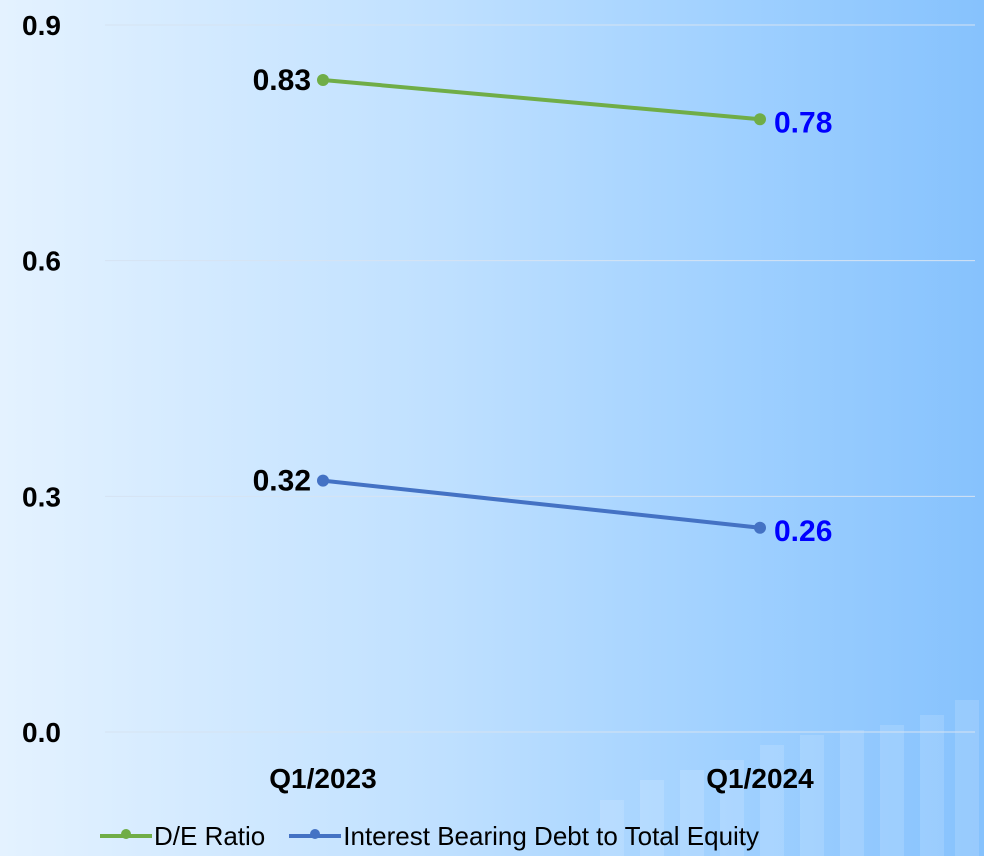 The width and height of the screenshot is (984, 856). I want to click on x-tick-label: Q1/2023, so click(322, 778).